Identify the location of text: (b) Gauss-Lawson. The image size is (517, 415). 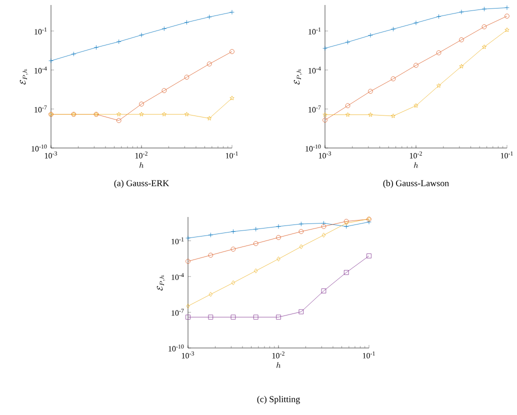
(416, 184).